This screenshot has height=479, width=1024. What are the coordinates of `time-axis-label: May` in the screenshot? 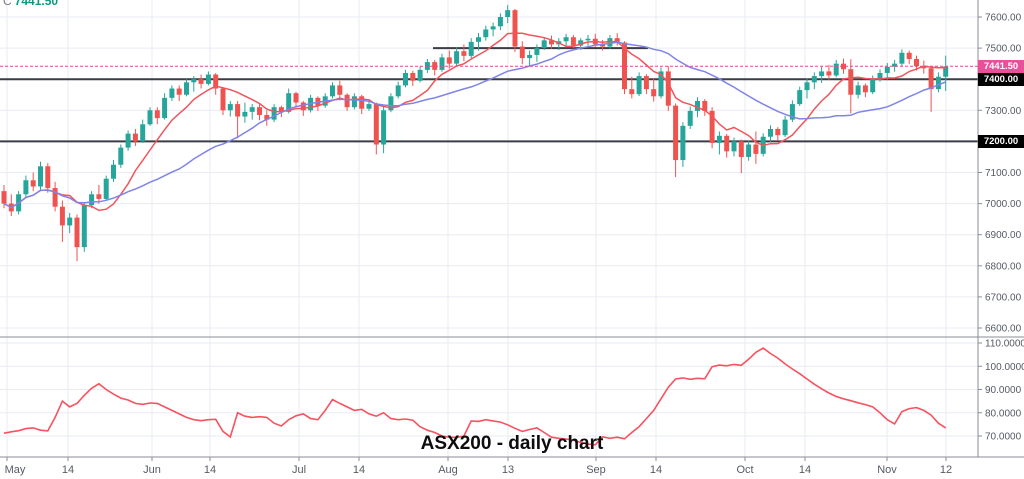 It's located at (15, 470).